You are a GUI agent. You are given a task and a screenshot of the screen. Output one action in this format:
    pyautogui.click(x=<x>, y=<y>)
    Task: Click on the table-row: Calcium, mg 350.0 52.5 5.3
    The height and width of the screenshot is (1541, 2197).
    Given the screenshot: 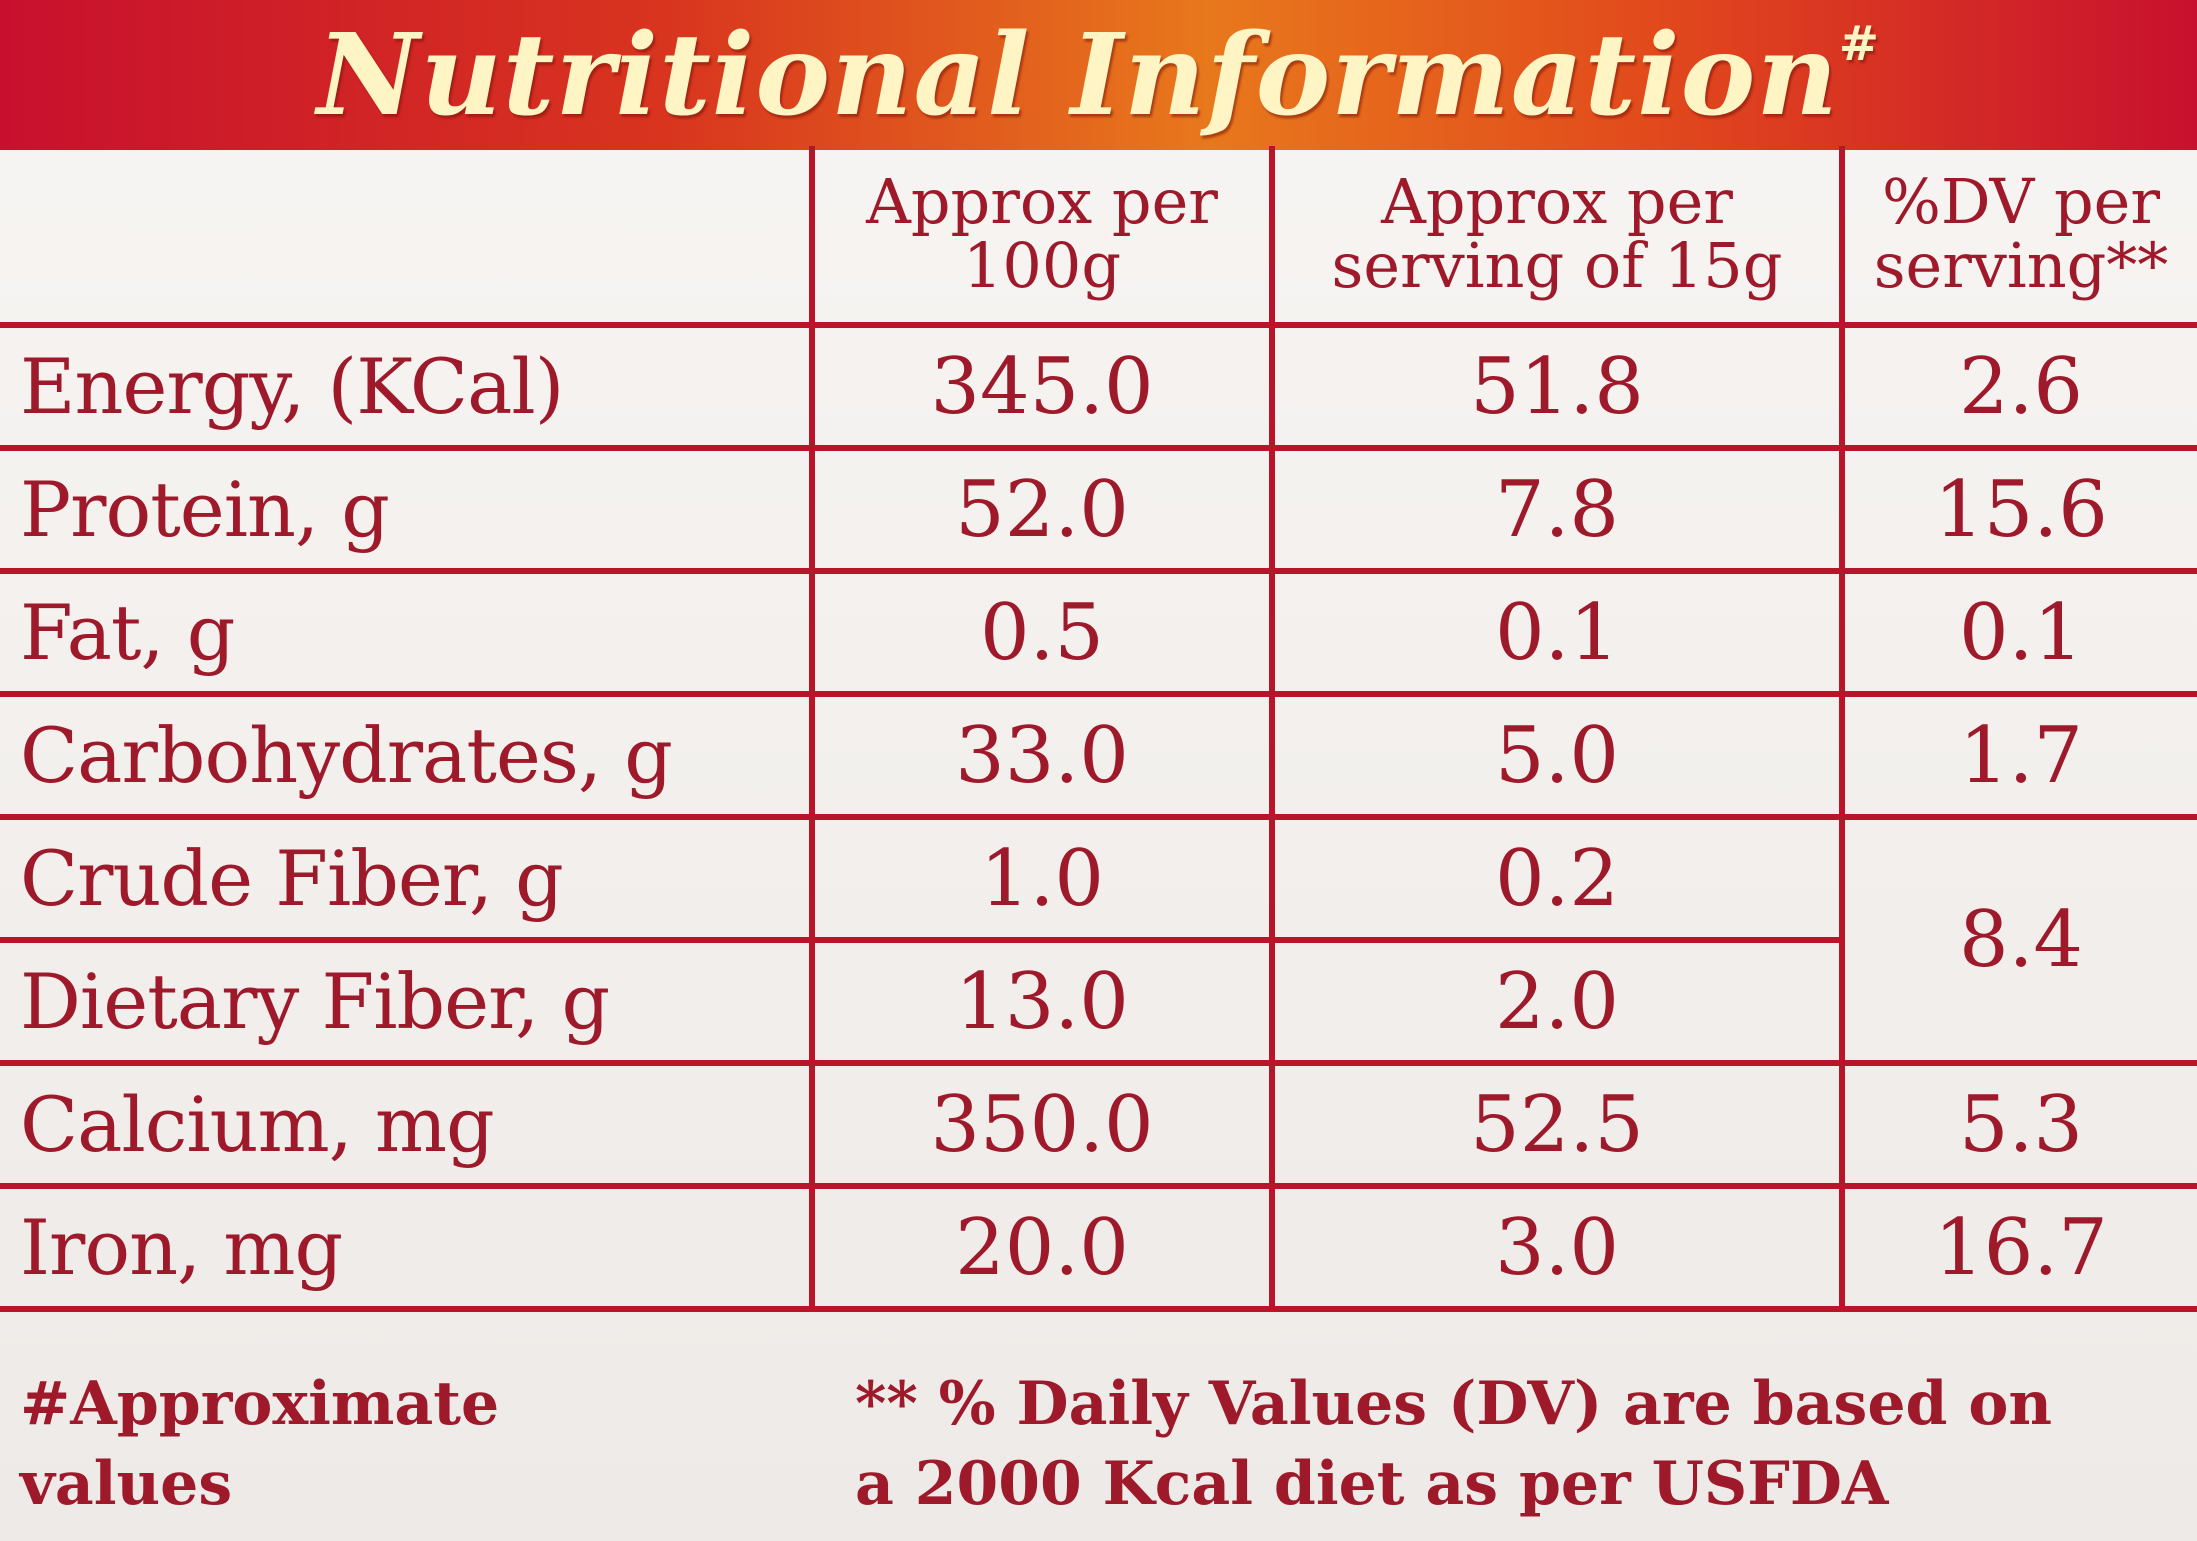 What is the action you would take?
    pyautogui.click(x=1098, y=1124)
    